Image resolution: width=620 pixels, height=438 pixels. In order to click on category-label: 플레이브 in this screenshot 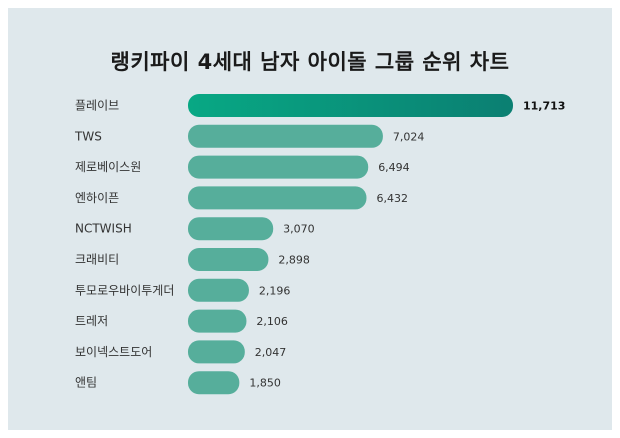, I will do `click(97, 106)`.